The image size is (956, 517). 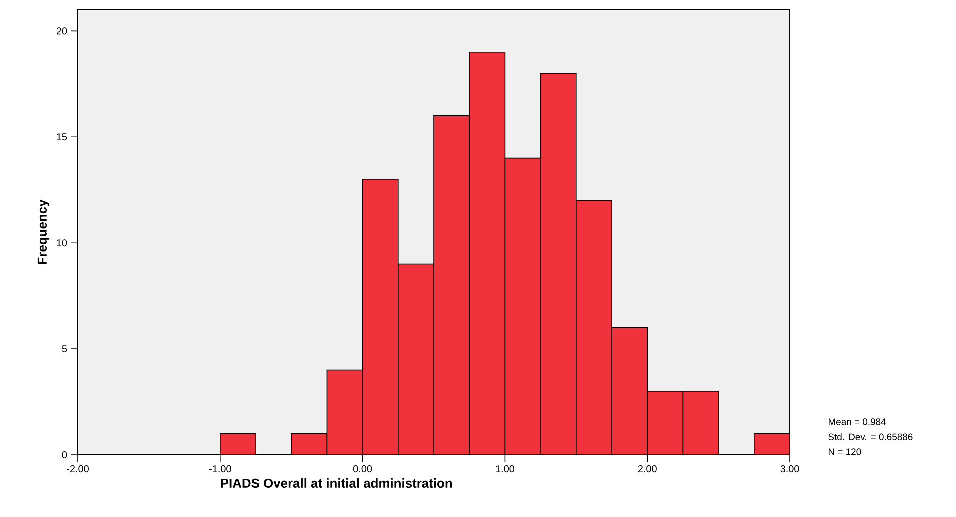 What do you see at coordinates (62, 31) in the screenshot?
I see `y-tick-label: 20` at bounding box center [62, 31].